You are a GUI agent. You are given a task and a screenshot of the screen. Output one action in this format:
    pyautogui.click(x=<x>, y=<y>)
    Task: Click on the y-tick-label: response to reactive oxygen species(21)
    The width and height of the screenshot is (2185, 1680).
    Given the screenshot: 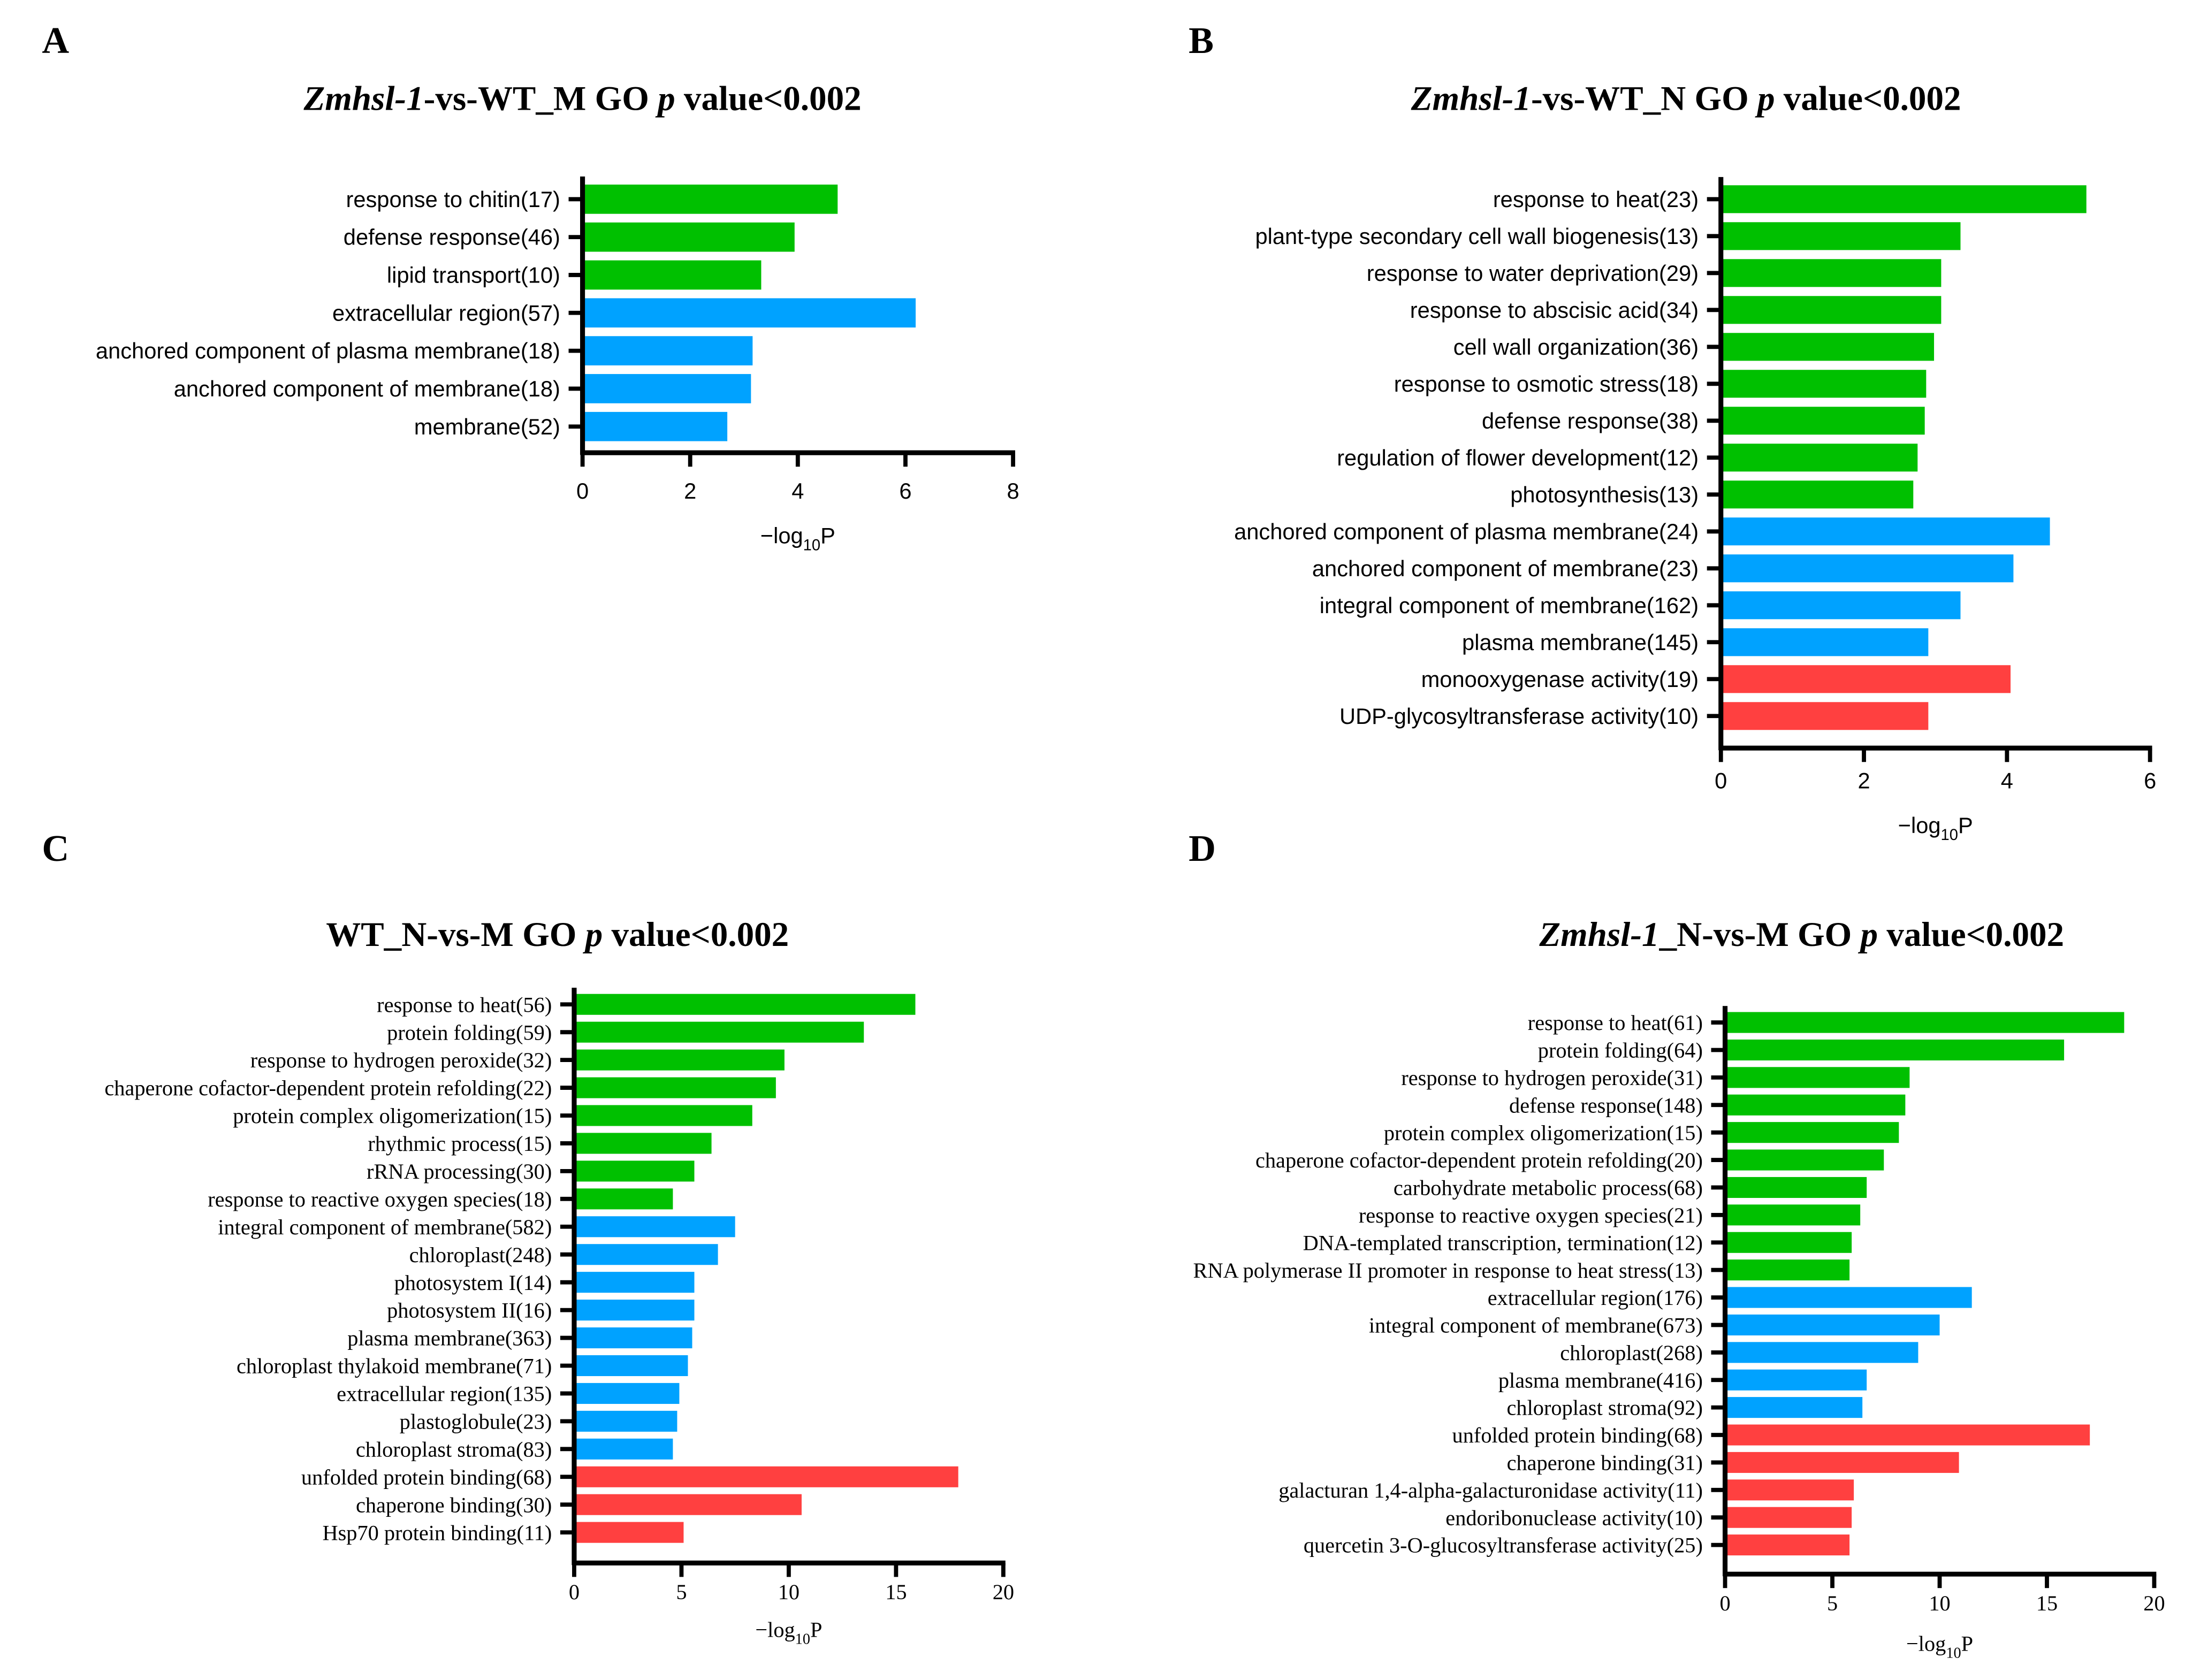 What is the action you would take?
    pyautogui.click(x=1531, y=1215)
    